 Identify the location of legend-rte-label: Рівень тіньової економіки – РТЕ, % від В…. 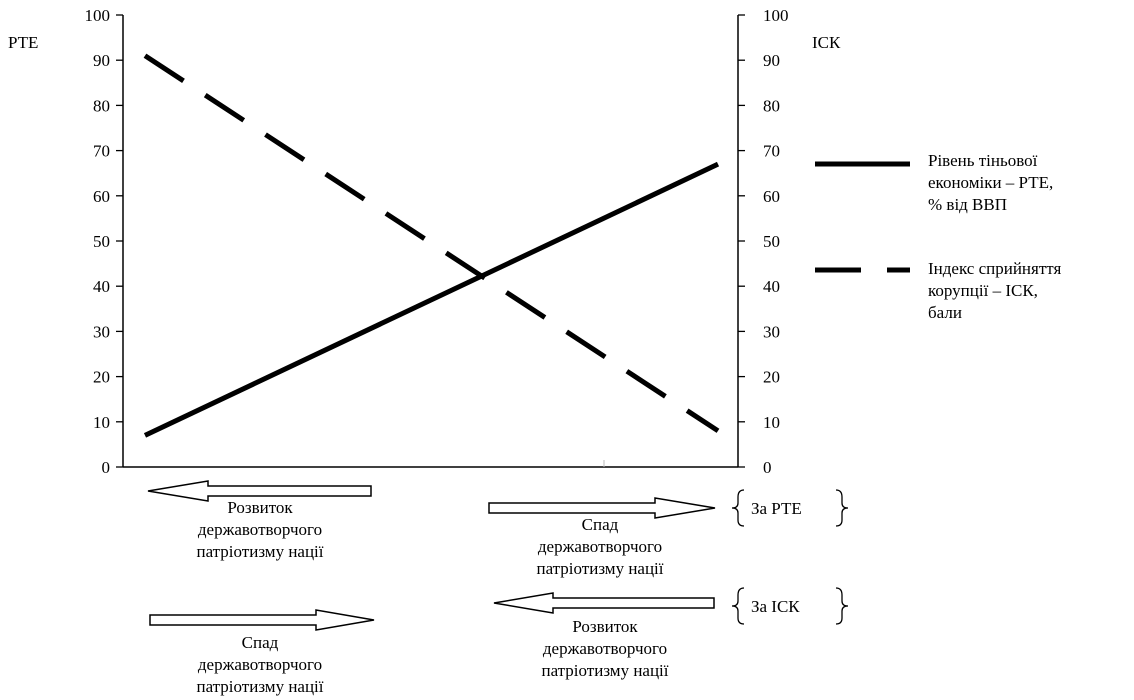
(991, 182).